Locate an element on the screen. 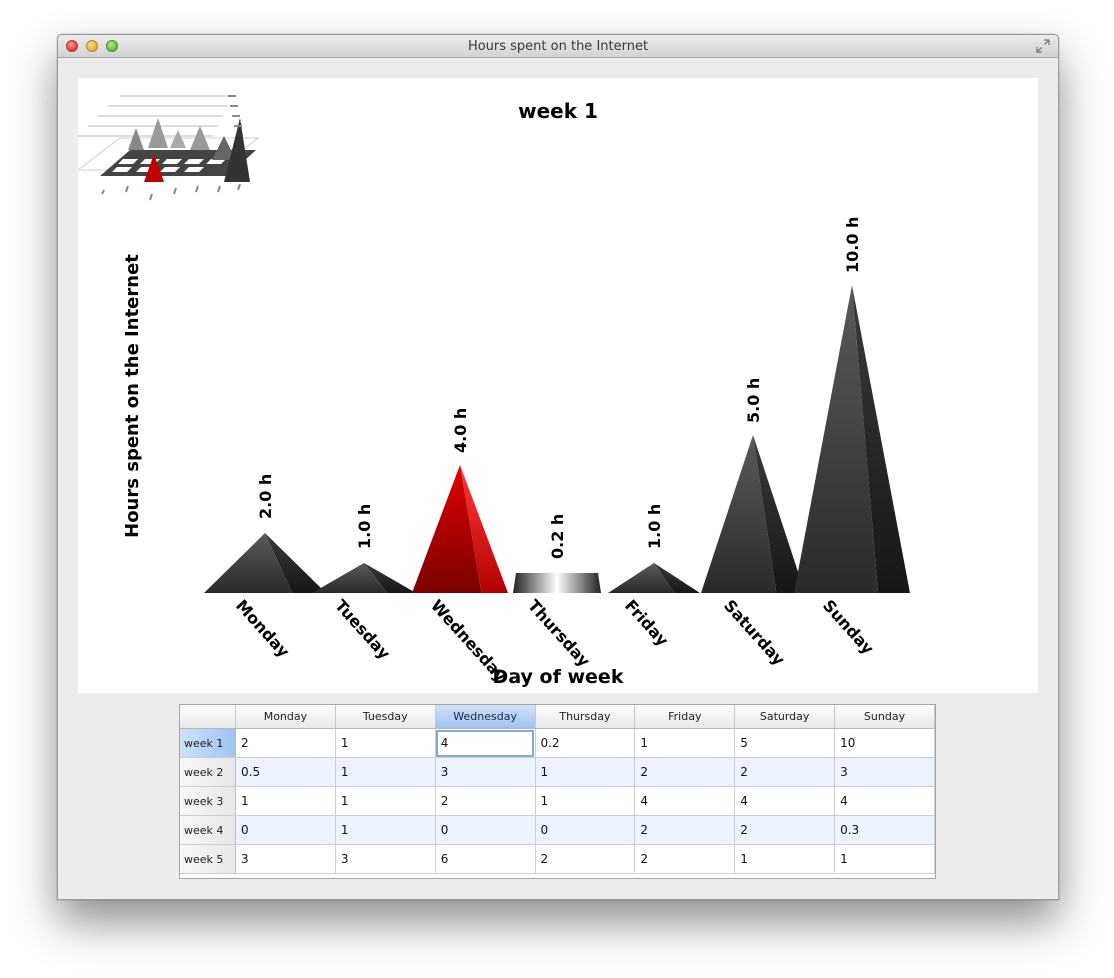 The image size is (1114, 978). value-label-wednesday: 4.0 h is located at coordinates (460, 430).